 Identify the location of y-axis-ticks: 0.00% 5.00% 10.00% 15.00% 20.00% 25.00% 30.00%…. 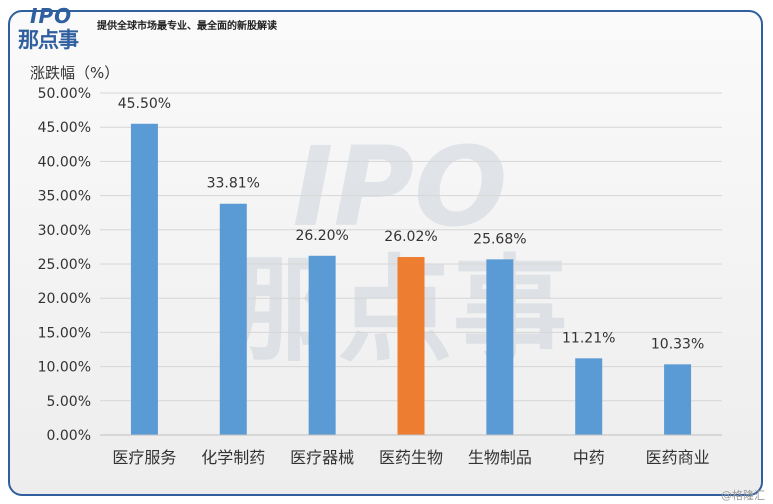
(64, 265).